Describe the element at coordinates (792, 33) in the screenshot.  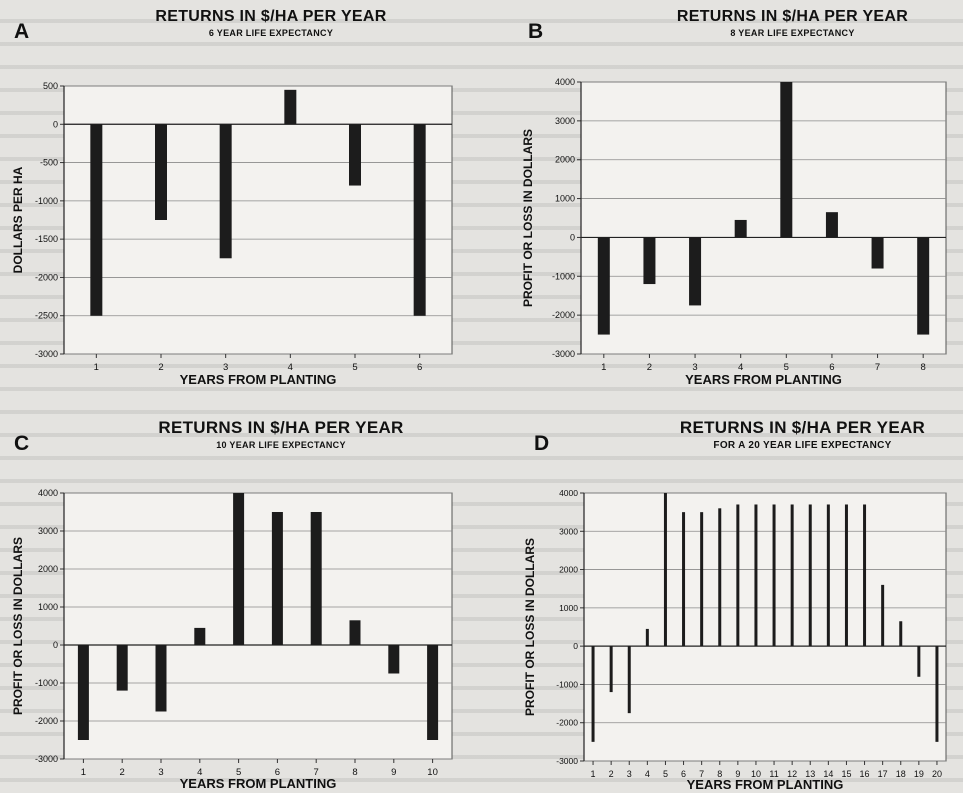
I see `chart-subtitle: 8 YEAR LIFE EXPECTANCY` at that location.